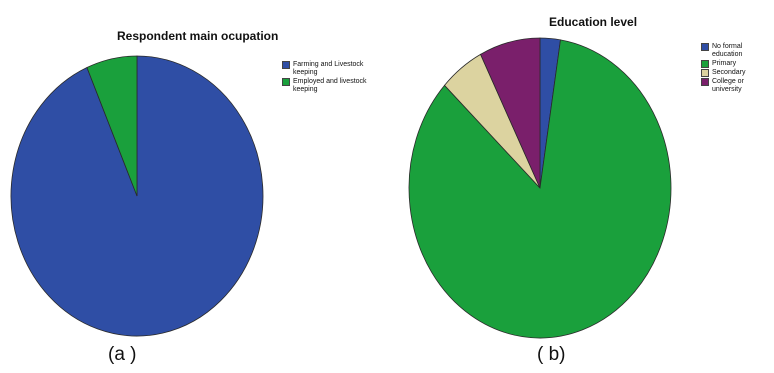 This screenshot has height=373, width=774. What do you see at coordinates (729, 72) in the screenshot?
I see `legend-label: Secondary` at bounding box center [729, 72].